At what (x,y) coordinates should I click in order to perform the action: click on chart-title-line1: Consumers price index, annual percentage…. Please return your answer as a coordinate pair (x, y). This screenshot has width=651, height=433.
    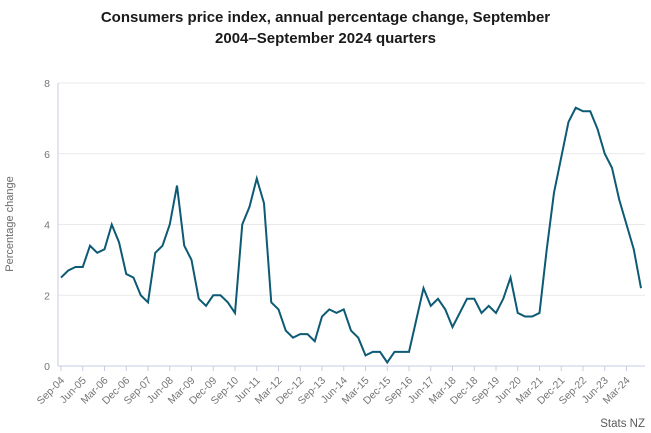
    Looking at the image, I should click on (325, 17).